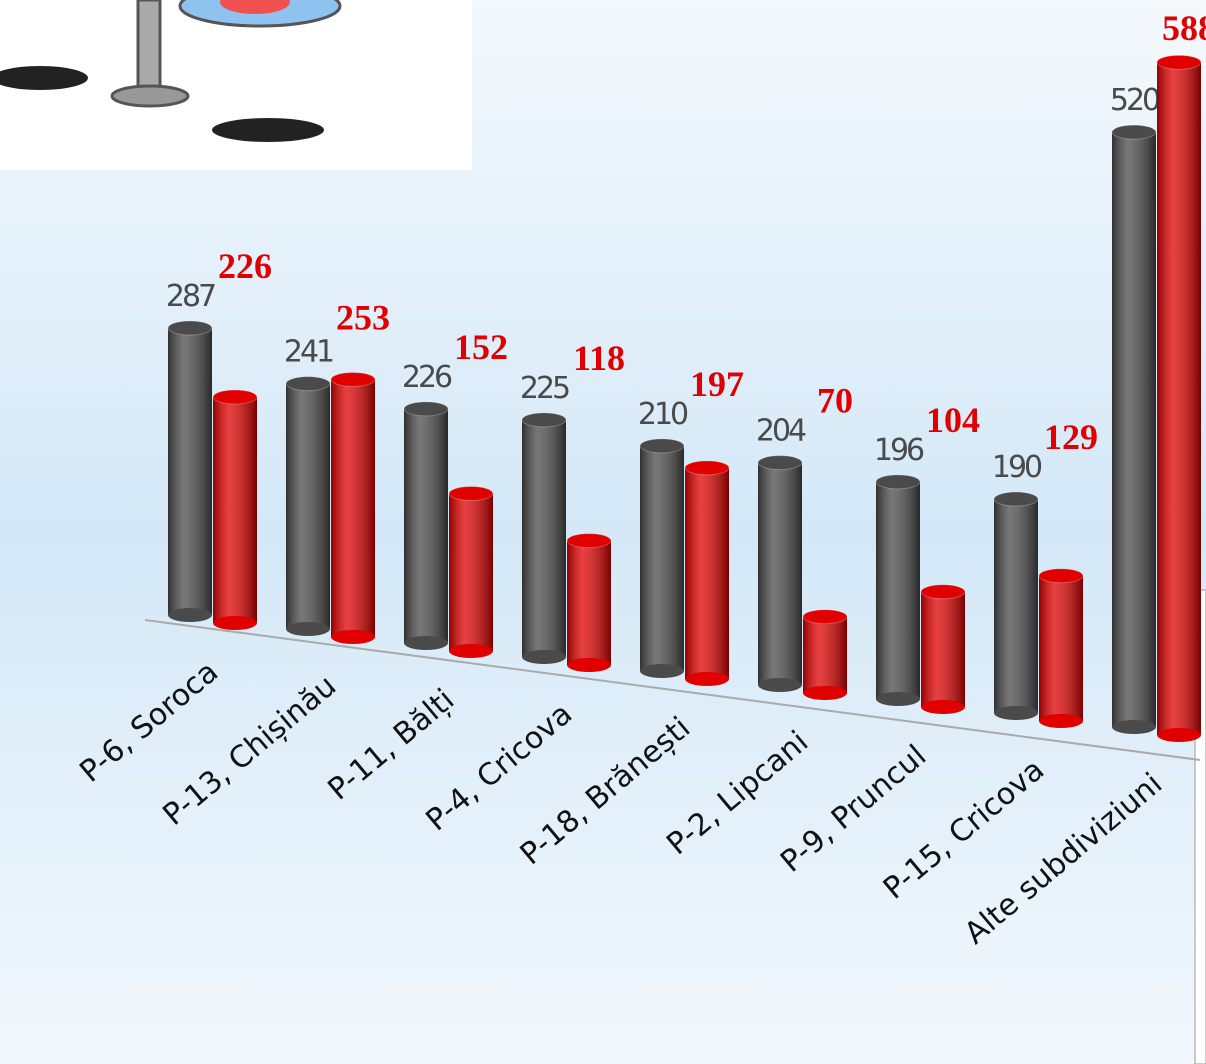  I want to click on value-label: 104, so click(953, 420).